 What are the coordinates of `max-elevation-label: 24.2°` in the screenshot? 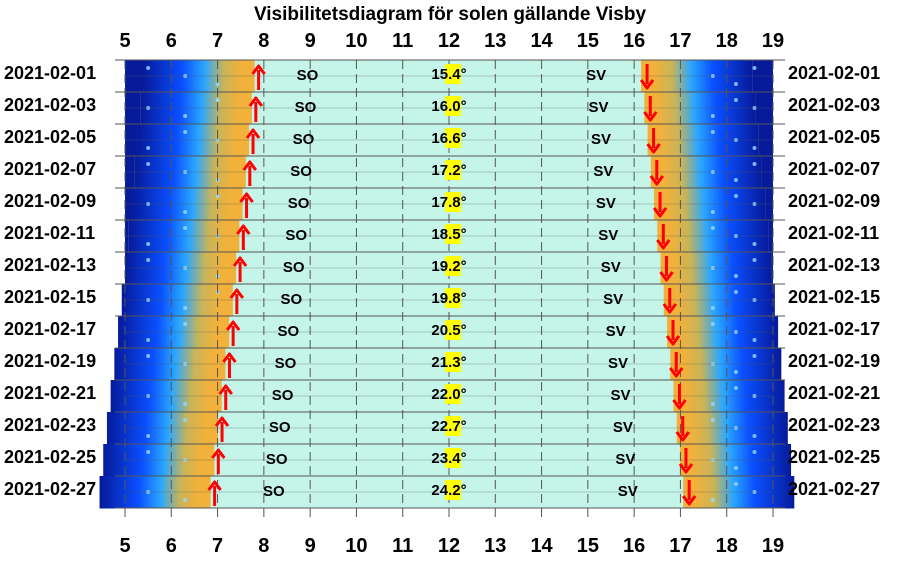 It's located at (448, 490).